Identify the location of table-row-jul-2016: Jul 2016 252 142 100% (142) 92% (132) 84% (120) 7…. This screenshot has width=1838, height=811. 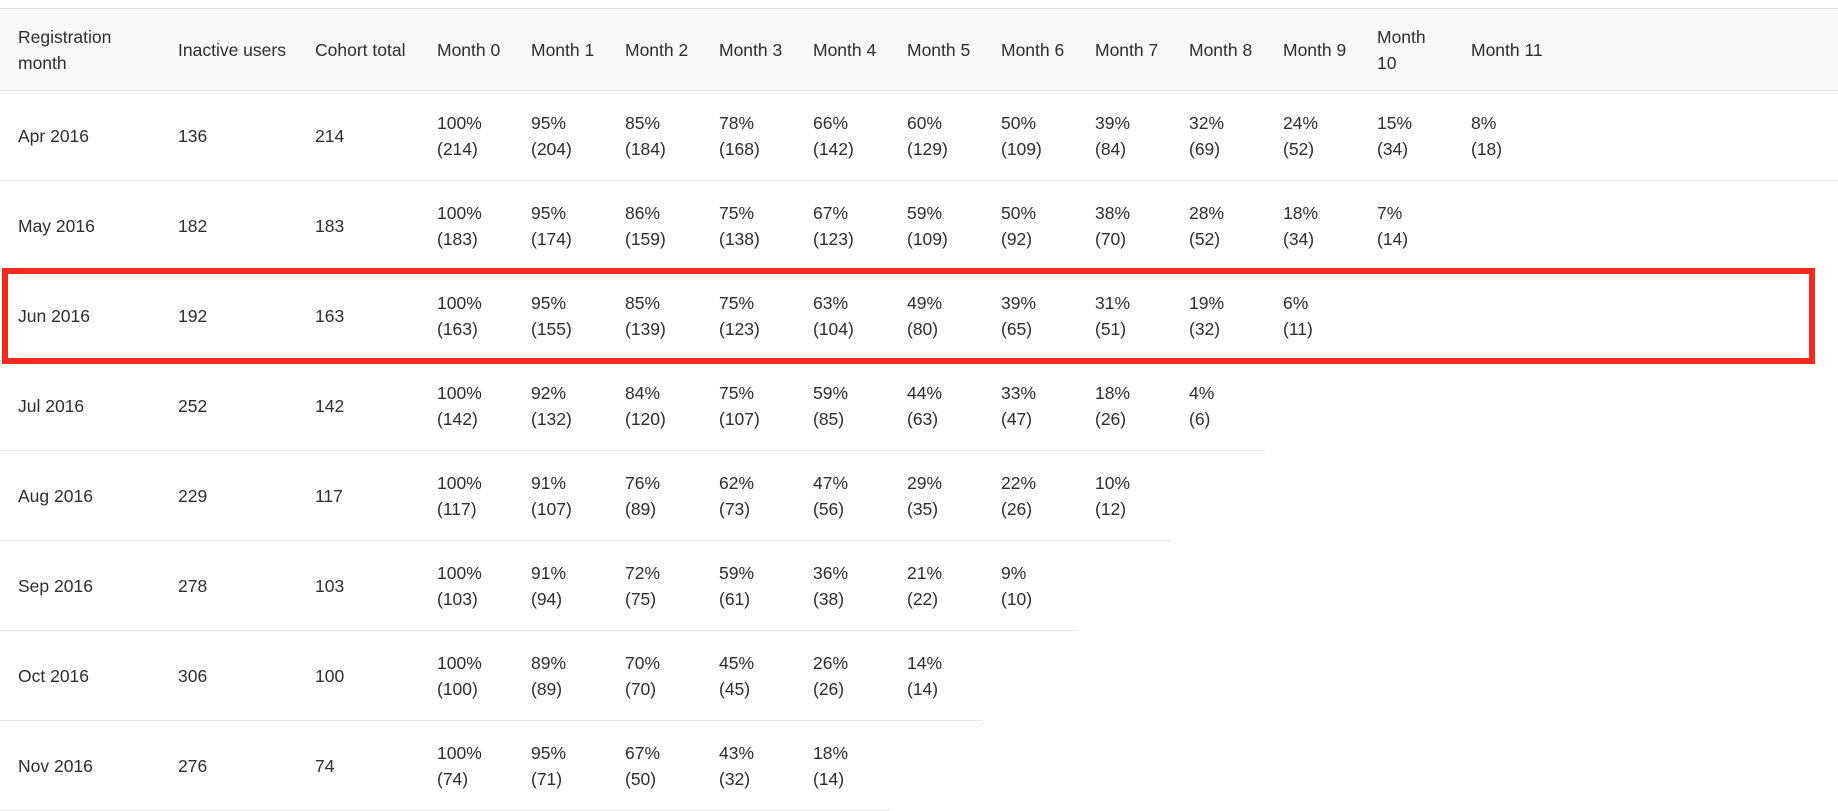
(919, 405).